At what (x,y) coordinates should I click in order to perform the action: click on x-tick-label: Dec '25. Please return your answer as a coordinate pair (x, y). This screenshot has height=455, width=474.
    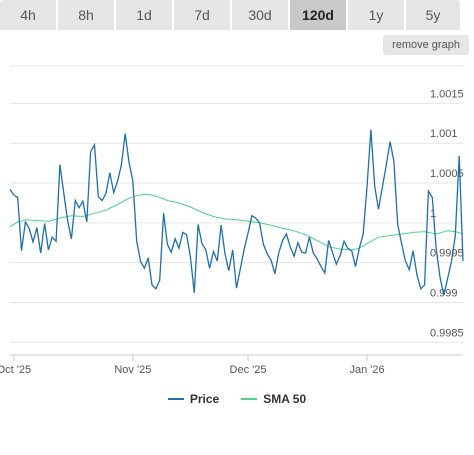
    Looking at the image, I should click on (248, 370).